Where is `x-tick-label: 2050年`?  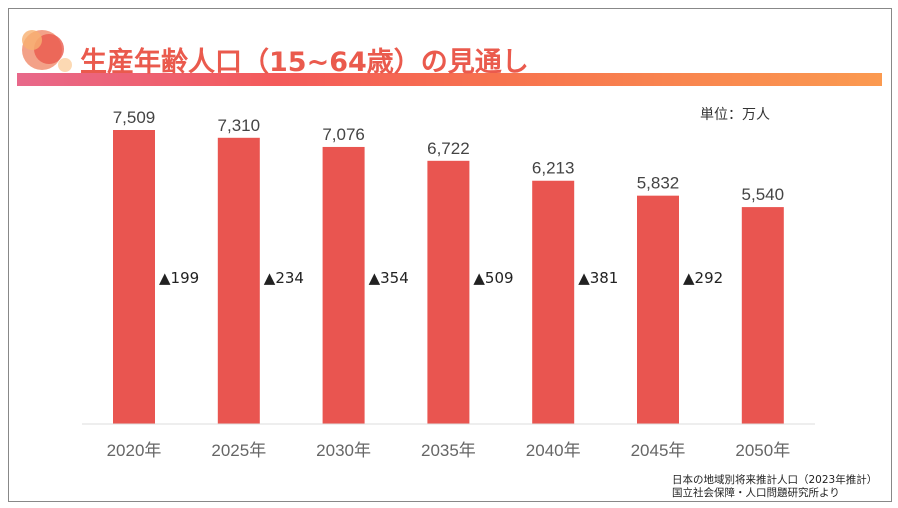
x-tick-label: 2050年 is located at coordinates (762, 450).